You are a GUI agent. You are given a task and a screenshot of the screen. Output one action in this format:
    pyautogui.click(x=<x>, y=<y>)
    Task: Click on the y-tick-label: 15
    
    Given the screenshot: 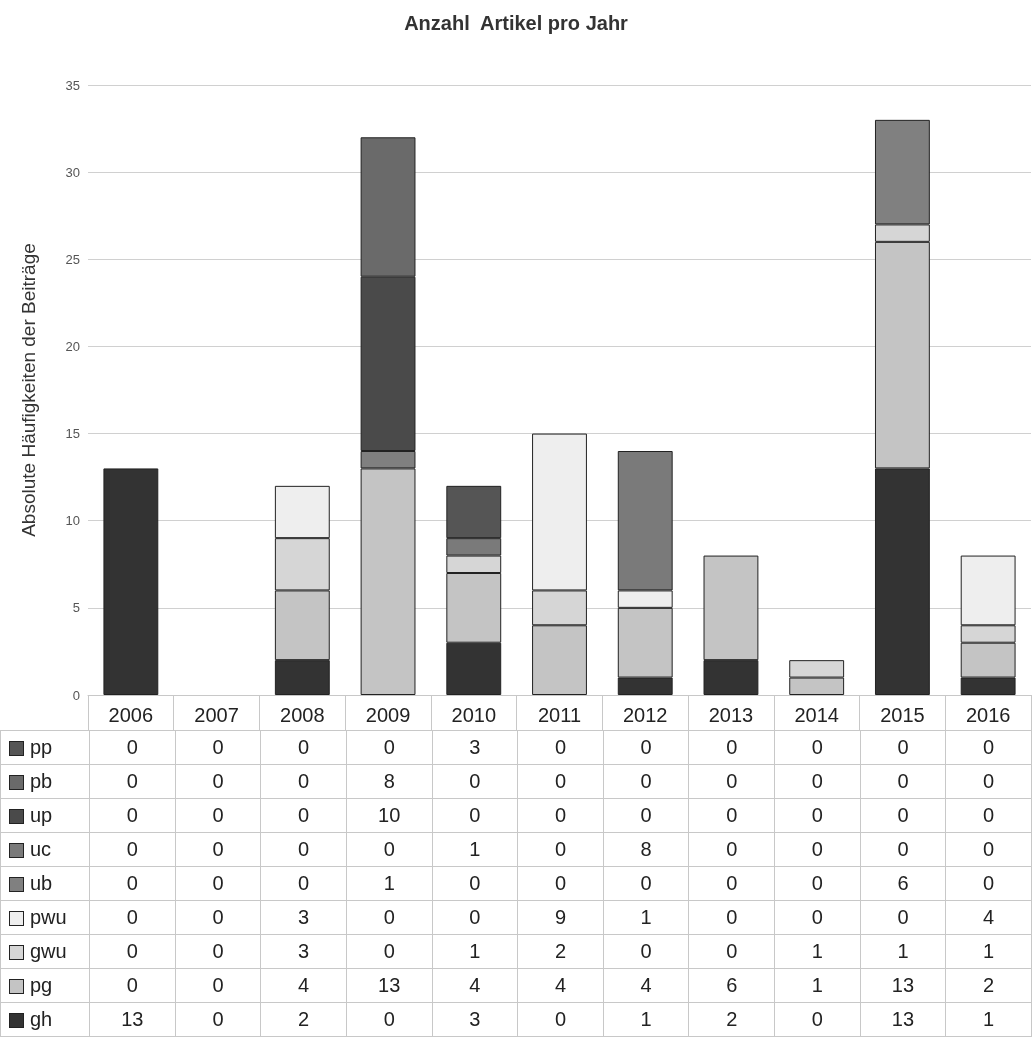 What is the action you would take?
    pyautogui.click(x=72, y=434)
    